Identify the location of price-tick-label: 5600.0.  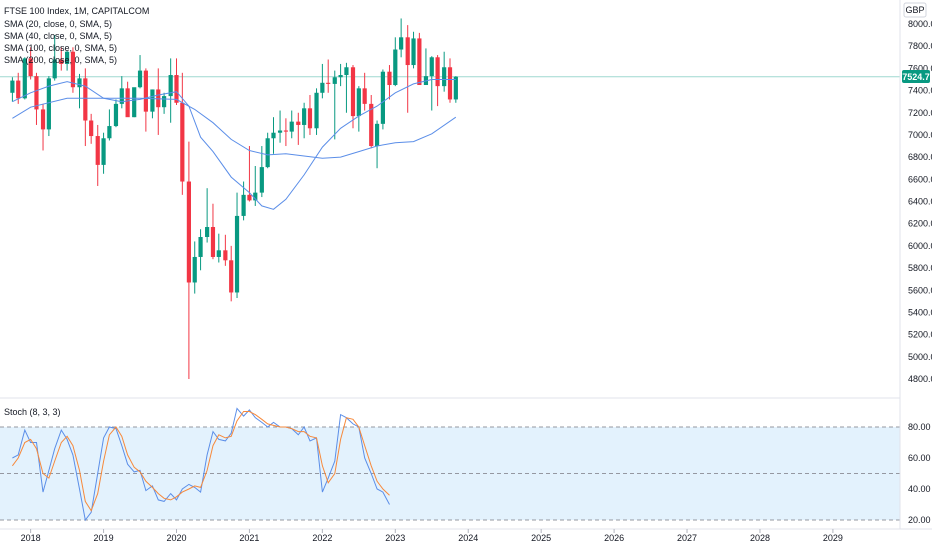
(920, 290).